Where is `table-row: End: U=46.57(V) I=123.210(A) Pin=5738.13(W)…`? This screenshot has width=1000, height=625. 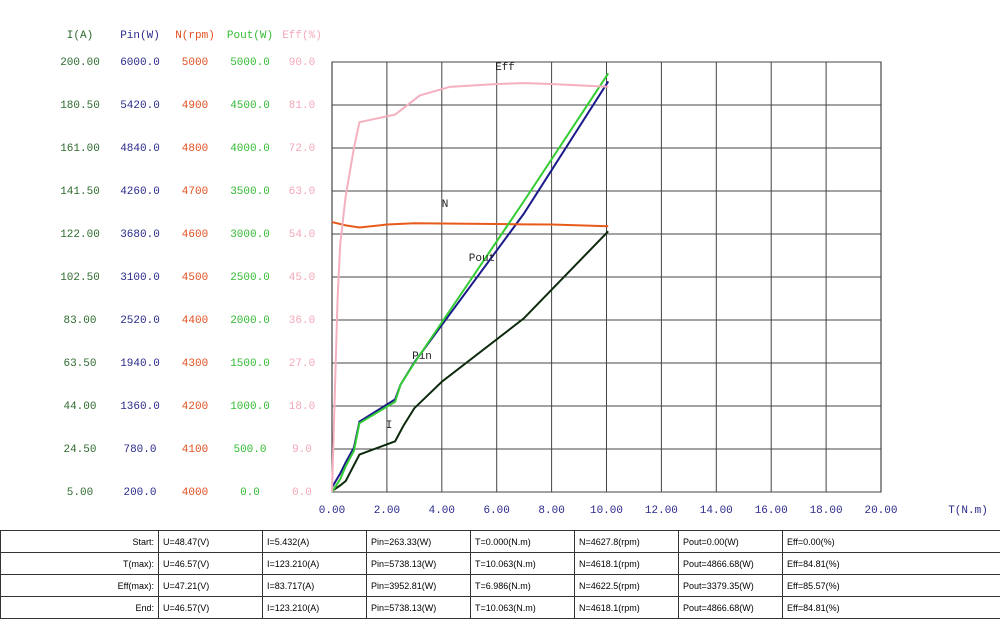 table-row: End: U=46.57(V) I=123.210(A) Pin=5738.13(W)… is located at coordinates (500, 607).